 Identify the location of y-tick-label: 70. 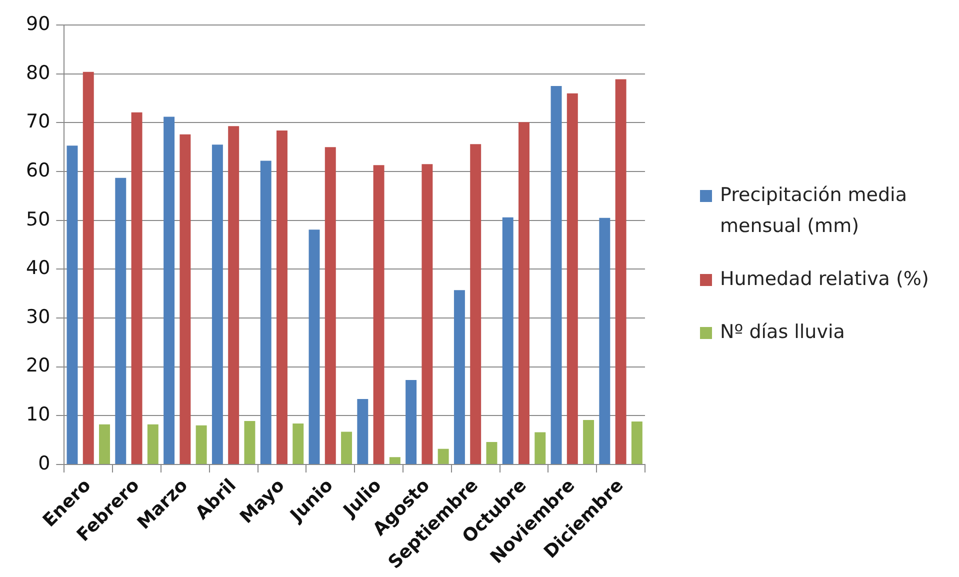
(38, 121).